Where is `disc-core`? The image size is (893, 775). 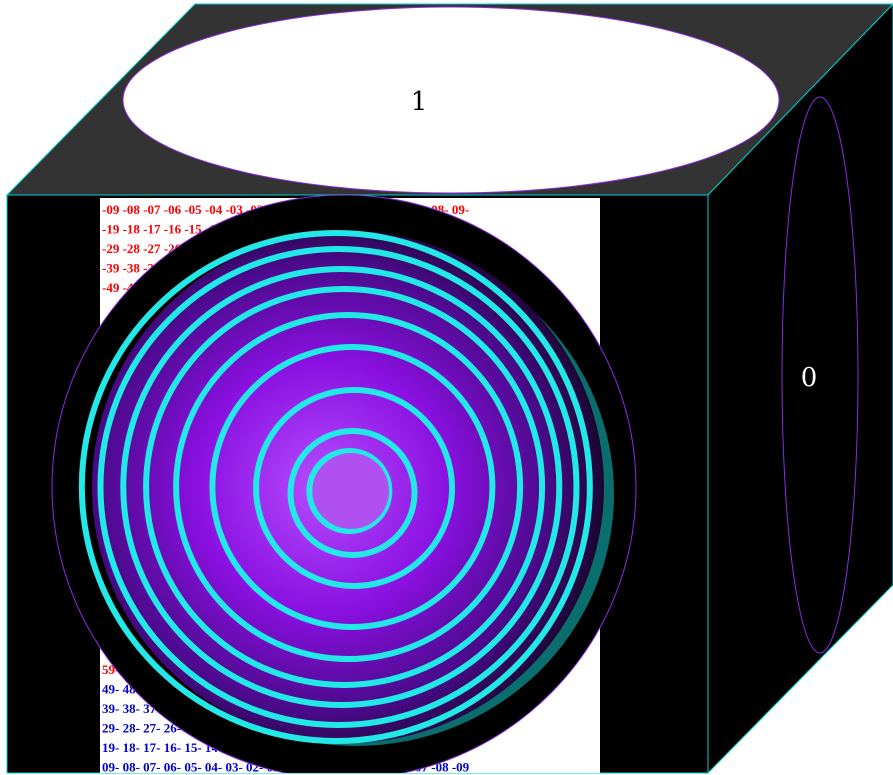 disc-core is located at coordinates (351, 491).